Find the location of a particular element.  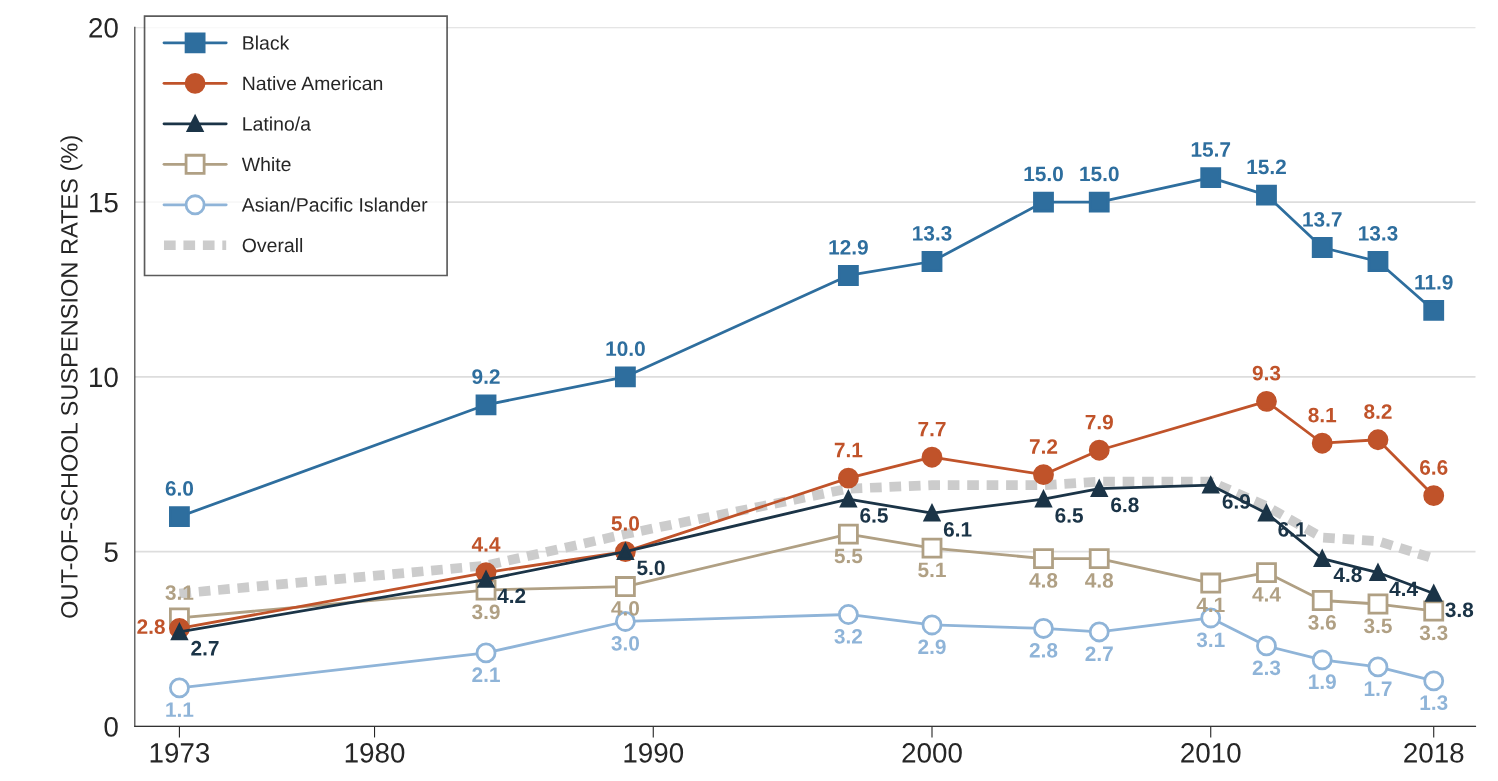

data-label: 3.5 is located at coordinates (1377, 626).